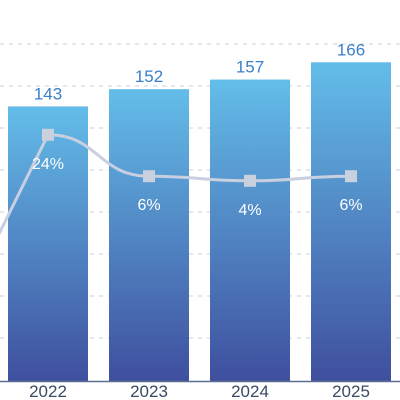 The width and height of the screenshot is (400, 400). What do you see at coordinates (200, 390) in the screenshot?
I see `axis-layer: 2022 2023 2024 2025` at bounding box center [200, 390].